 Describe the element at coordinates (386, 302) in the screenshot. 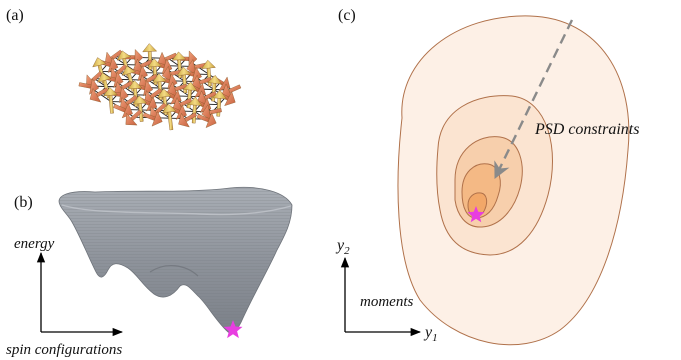

I see `moments-label: moments` at that location.